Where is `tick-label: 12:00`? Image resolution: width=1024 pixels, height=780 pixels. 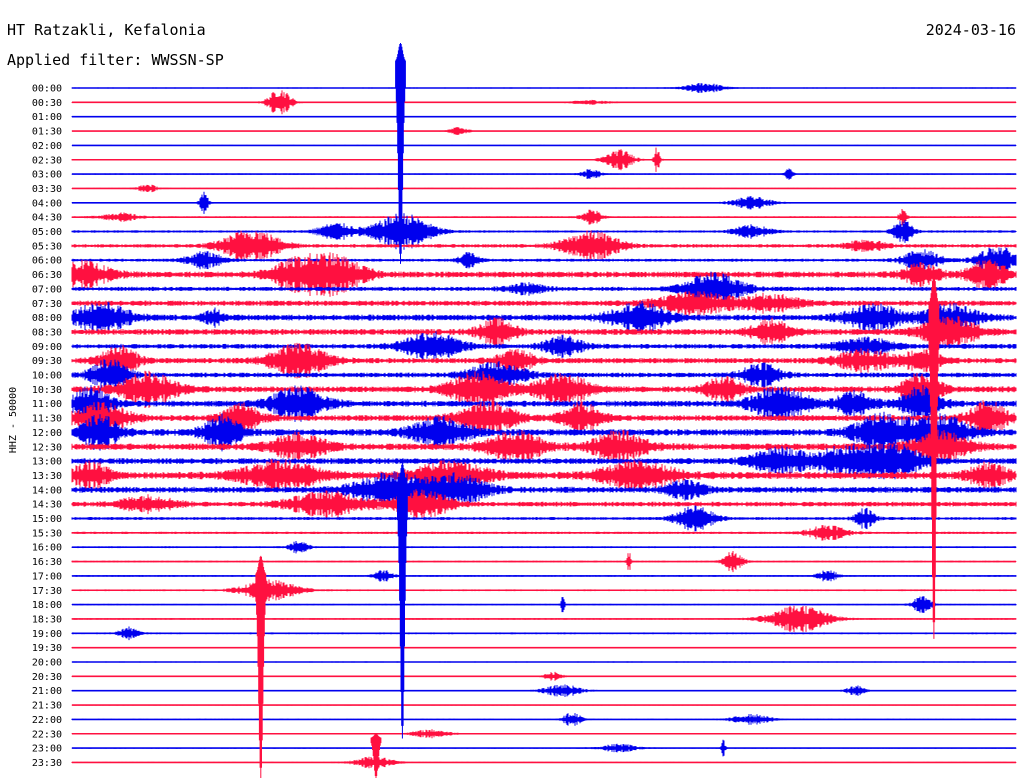 tick-label: 12:00 is located at coordinates (47, 433).